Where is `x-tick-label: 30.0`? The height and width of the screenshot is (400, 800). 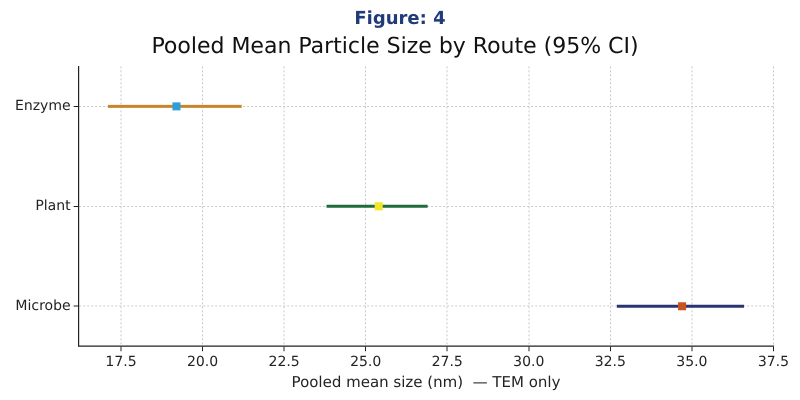 x-tick-label: 30.0 is located at coordinates (528, 362).